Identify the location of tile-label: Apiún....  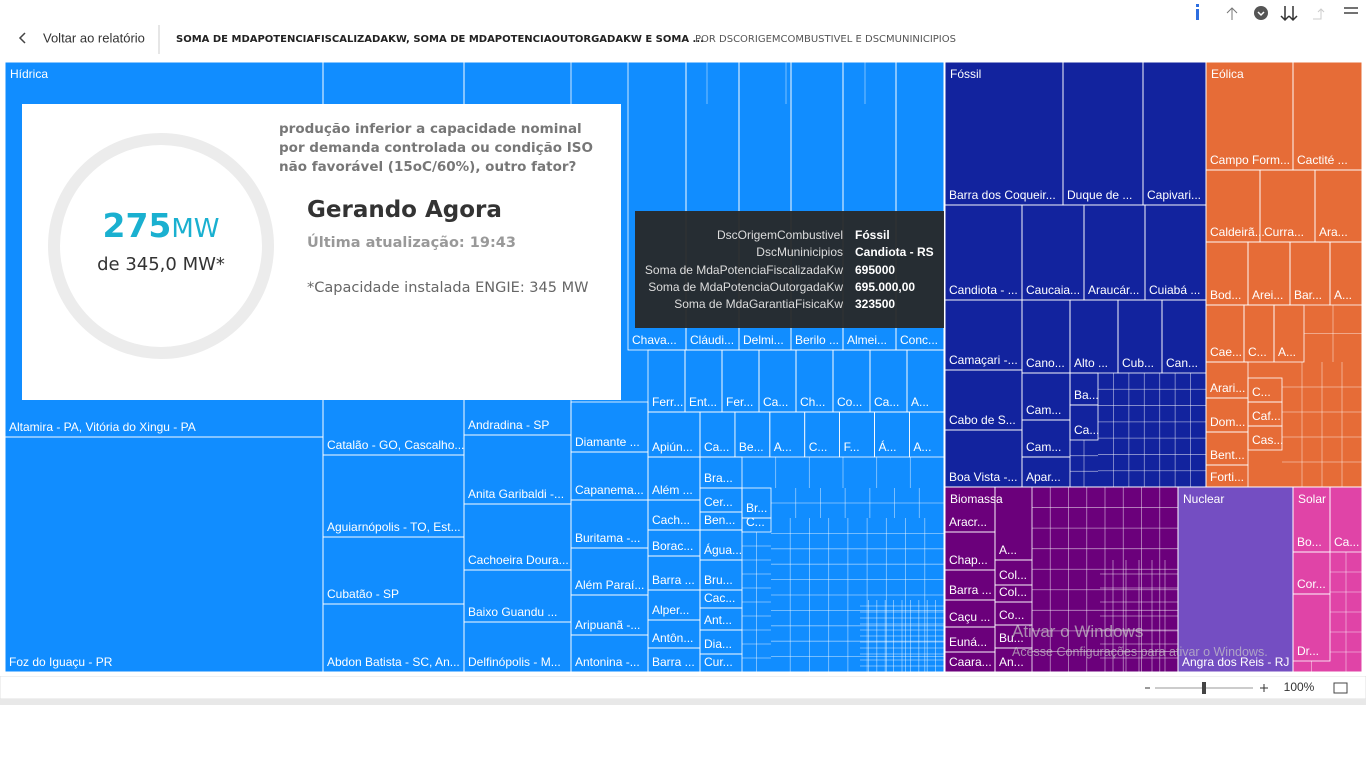
(672, 447).